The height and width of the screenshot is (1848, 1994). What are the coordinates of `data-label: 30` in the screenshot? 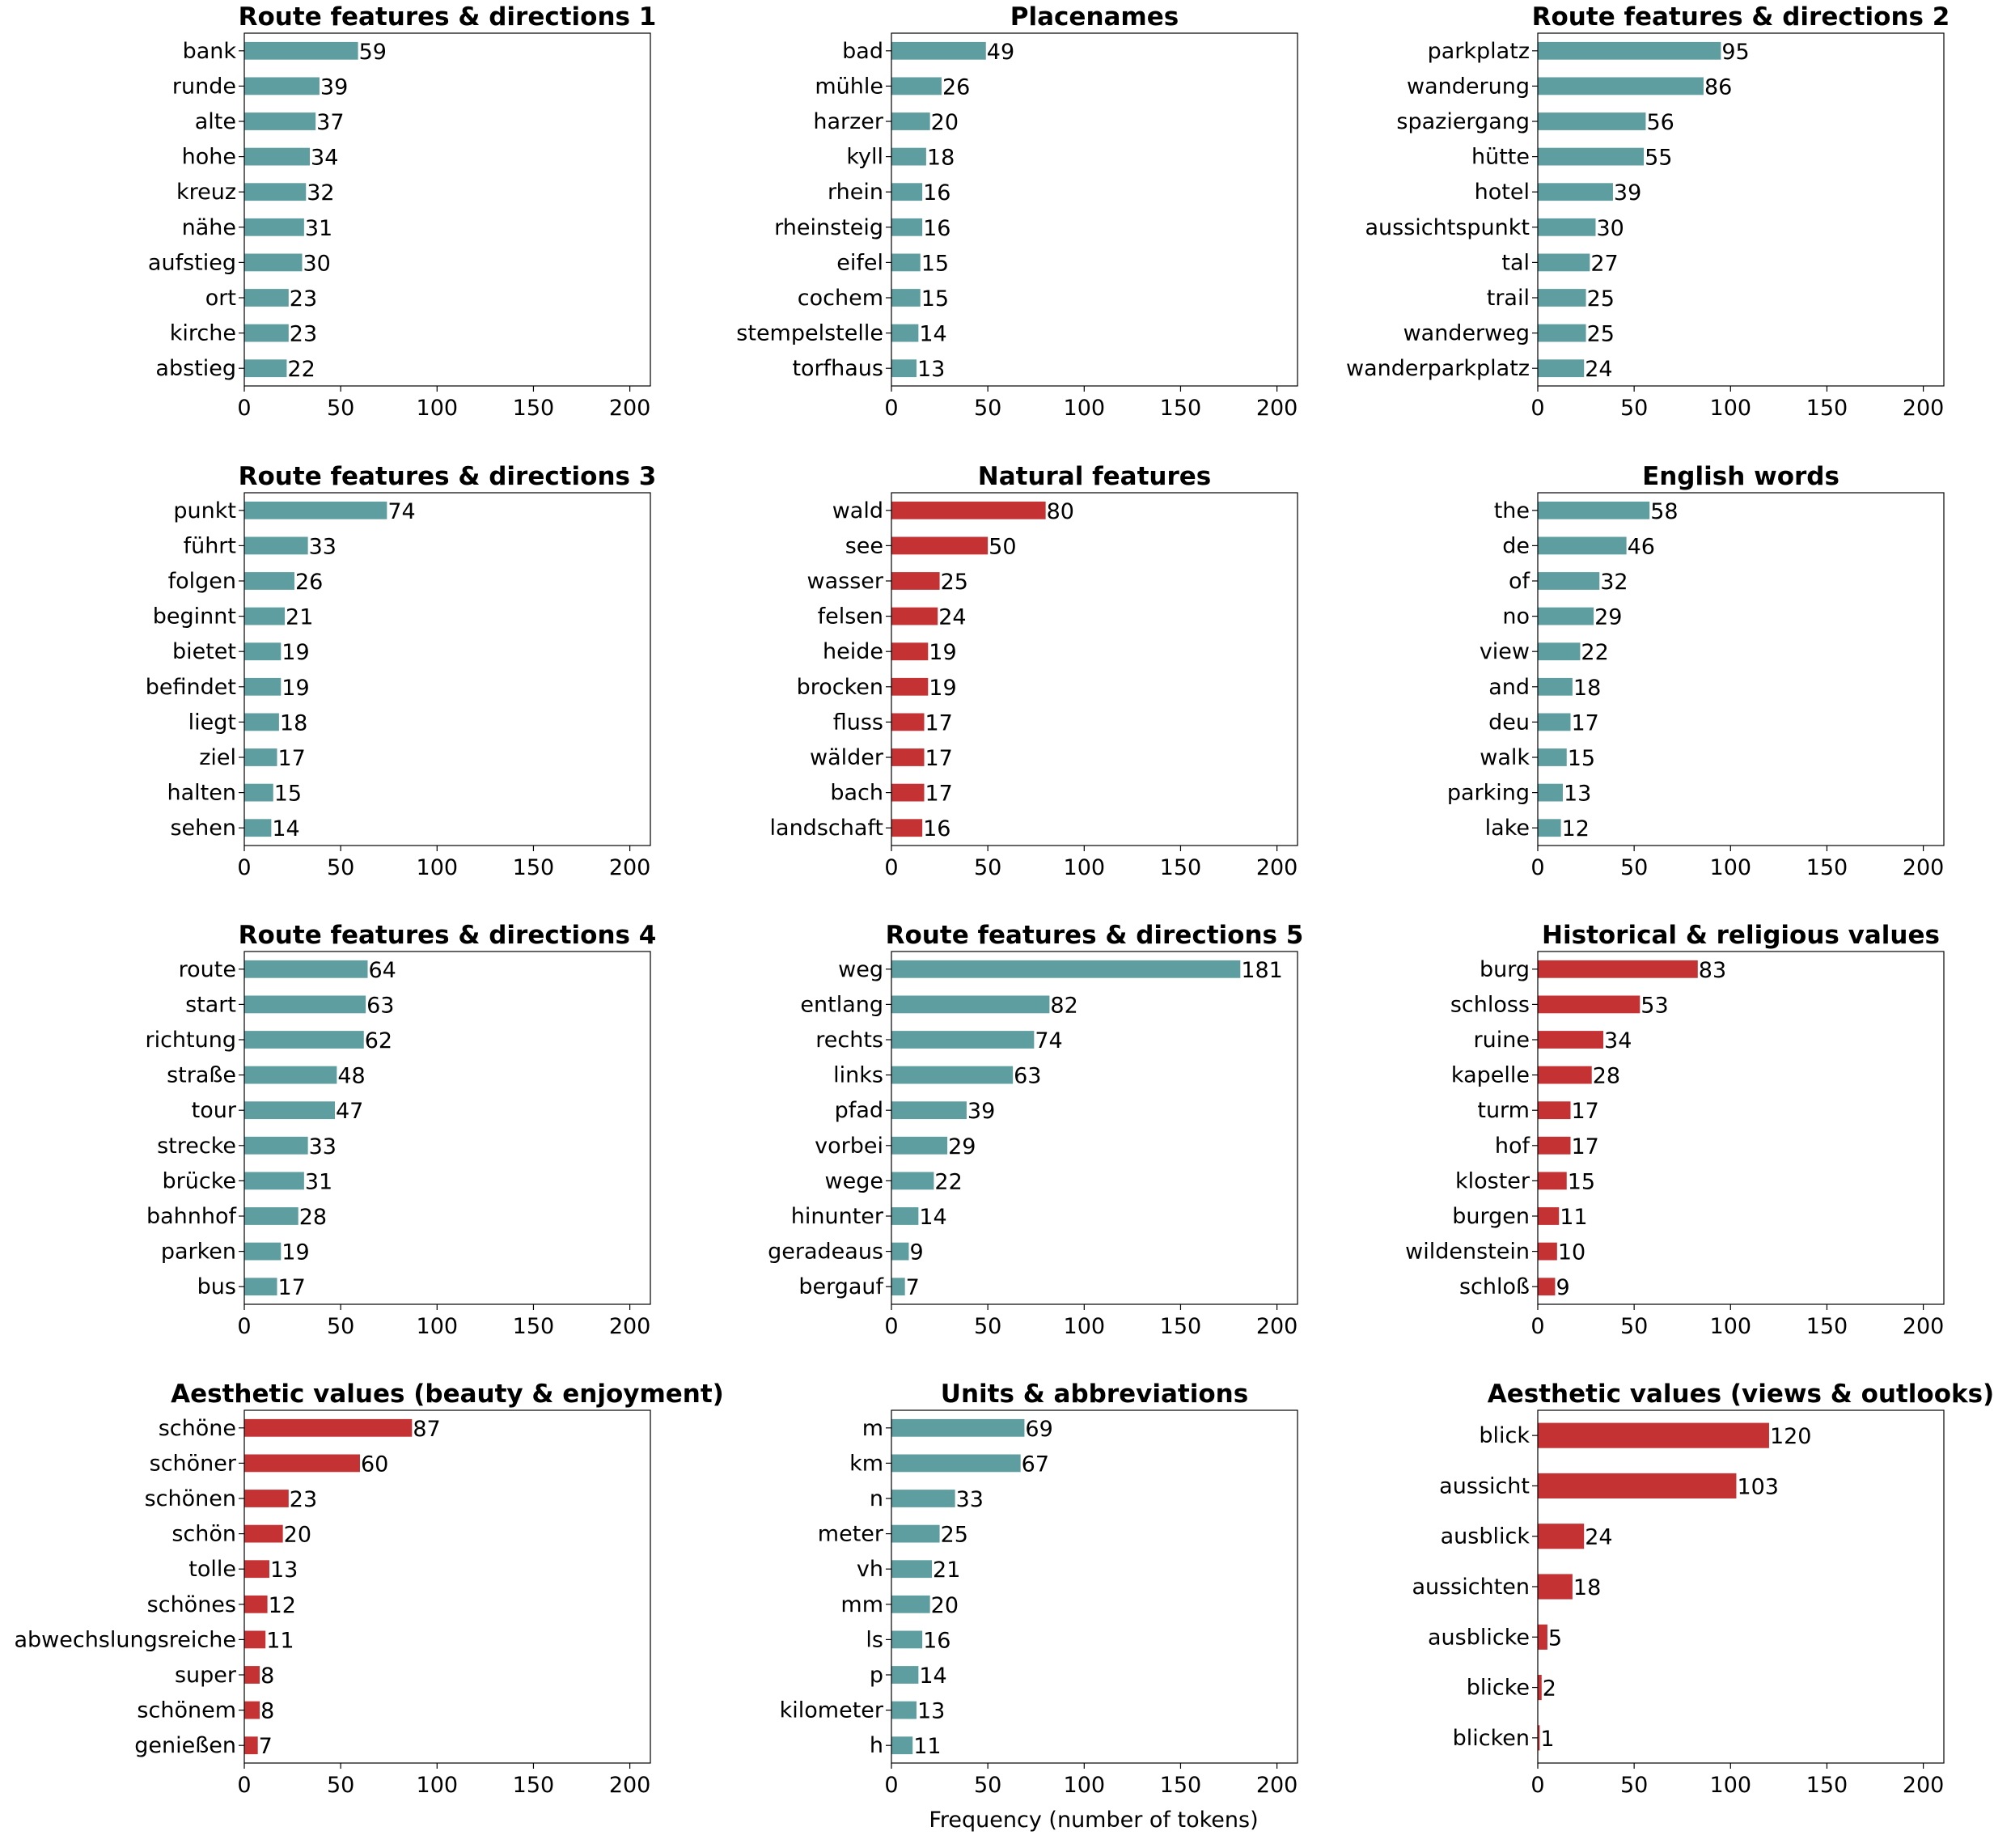 It's located at (316, 263).